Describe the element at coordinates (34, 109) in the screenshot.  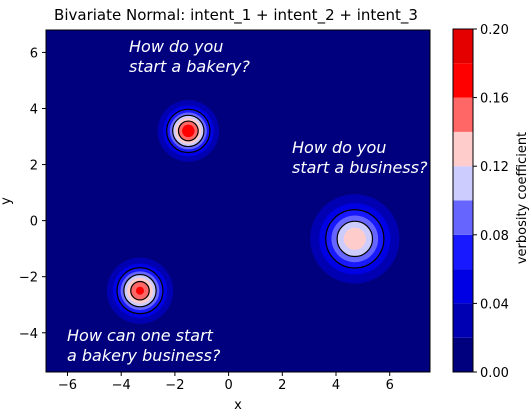
I see `y-tick-label: 4` at that location.